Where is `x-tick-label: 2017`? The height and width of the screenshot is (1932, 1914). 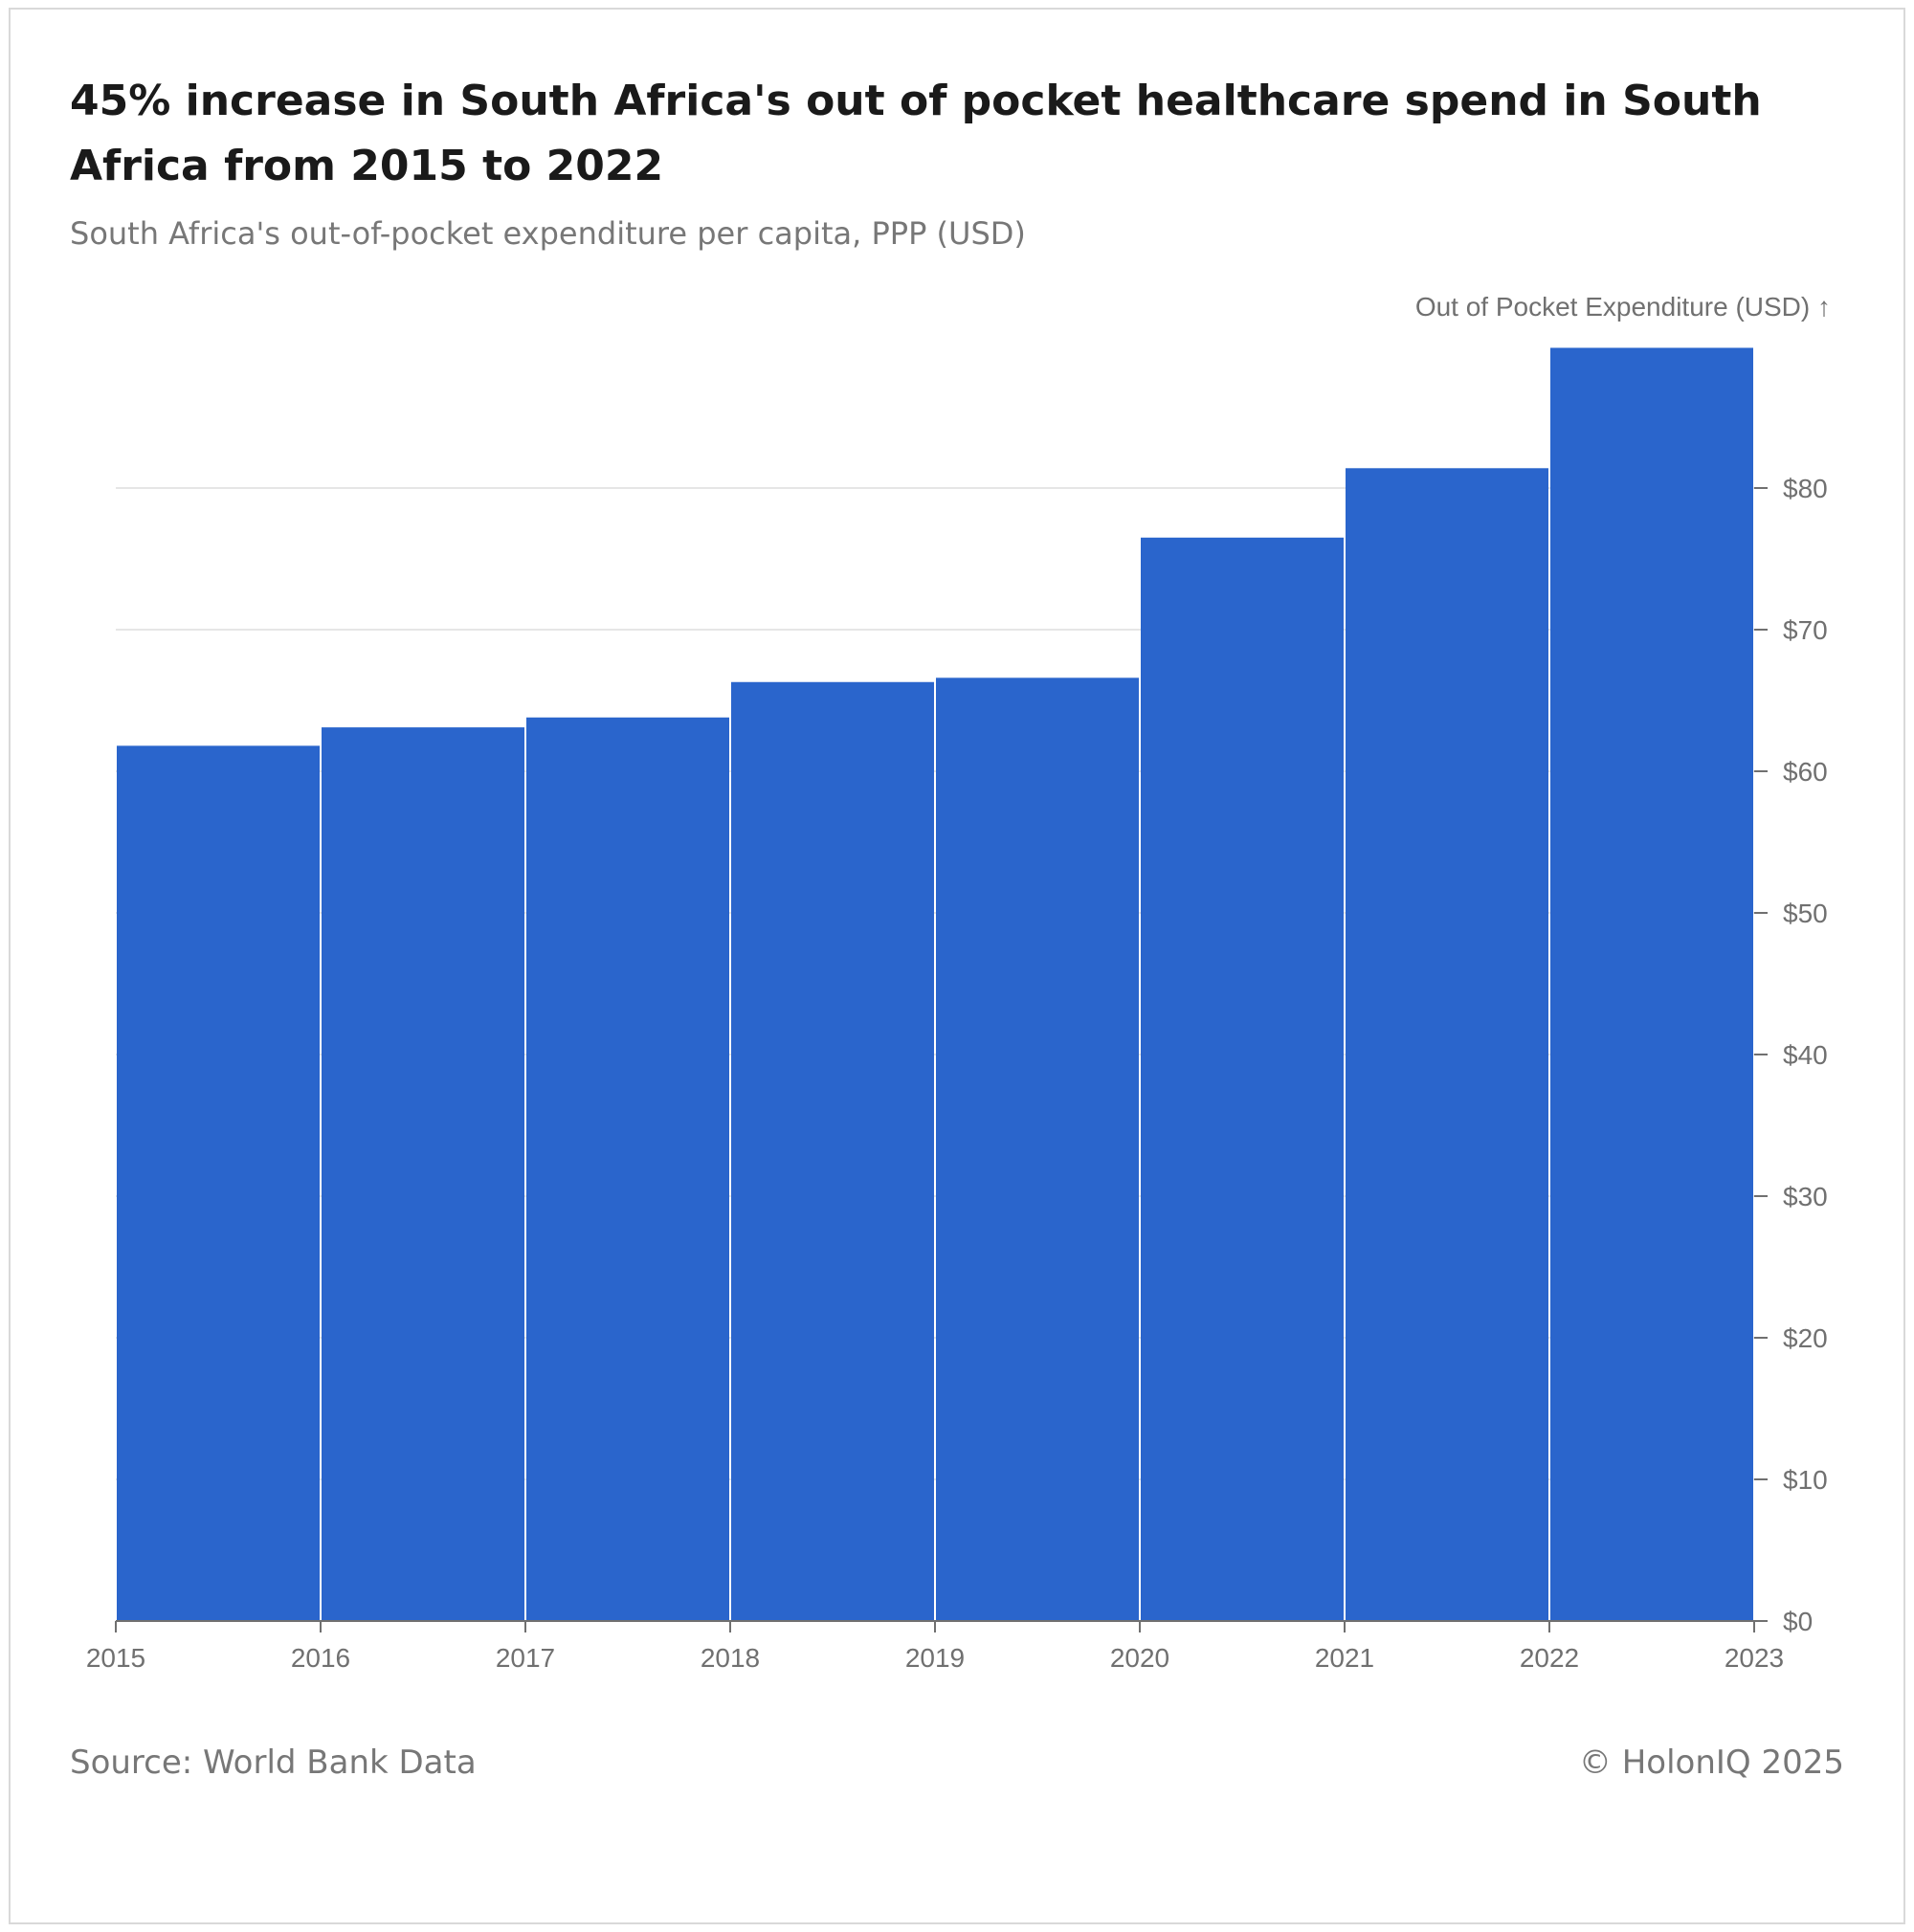 x-tick-label: 2017 is located at coordinates (525, 1658).